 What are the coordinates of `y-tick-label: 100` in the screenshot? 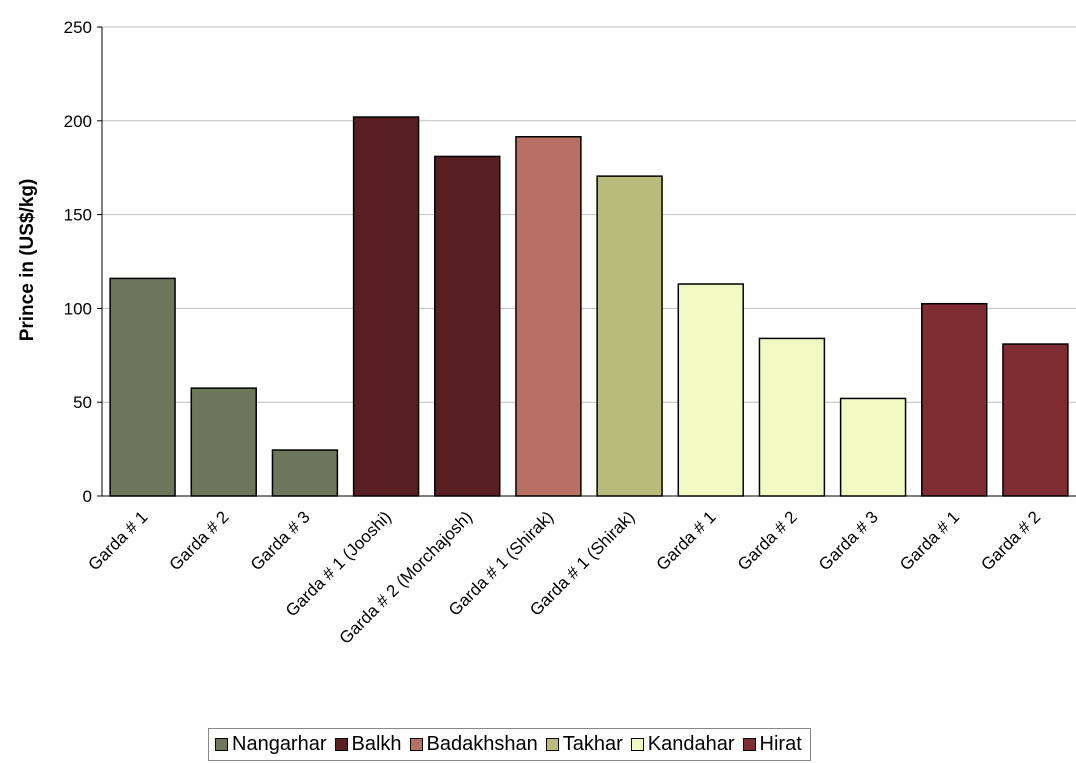 It's located at (78, 308).